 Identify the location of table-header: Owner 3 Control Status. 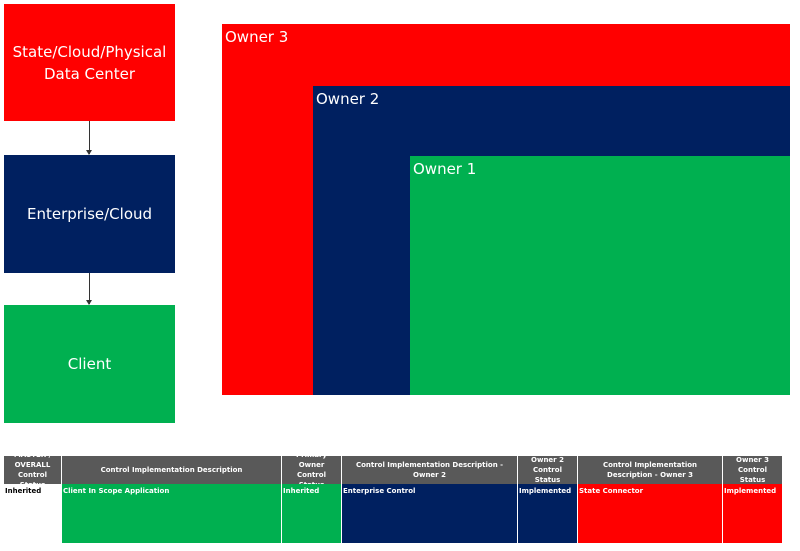
(753, 470).